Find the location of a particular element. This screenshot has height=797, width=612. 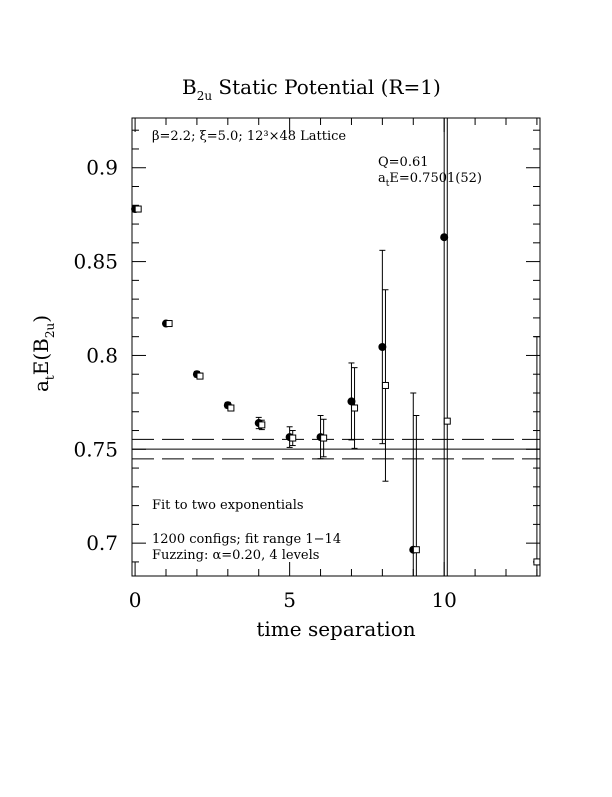

fit-value-rest: E=0.7501(52) is located at coordinates (435, 178).